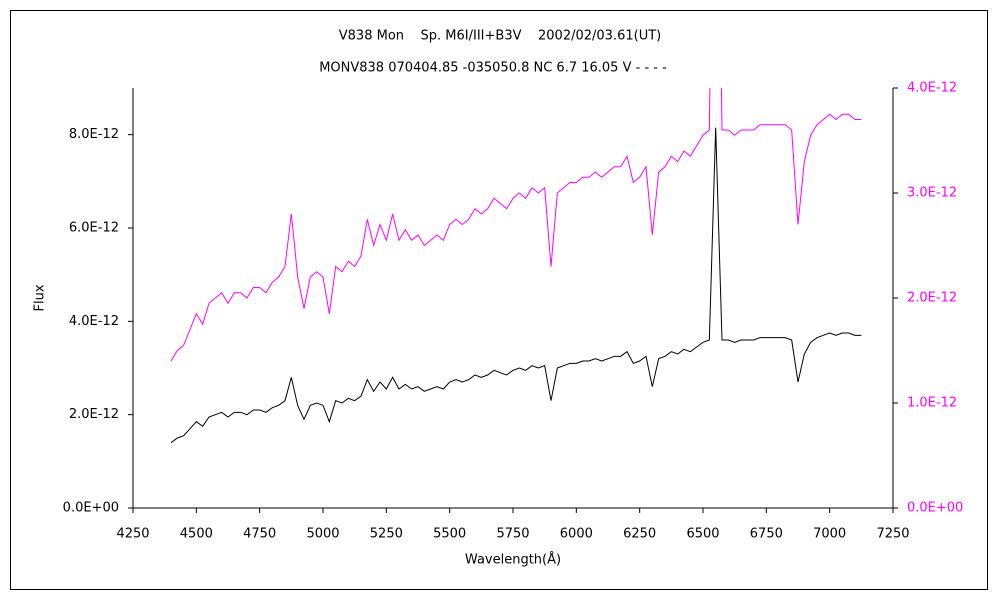 The image size is (1000, 604). I want to click on y2-tick-label: 1.0E-12, so click(932, 403).